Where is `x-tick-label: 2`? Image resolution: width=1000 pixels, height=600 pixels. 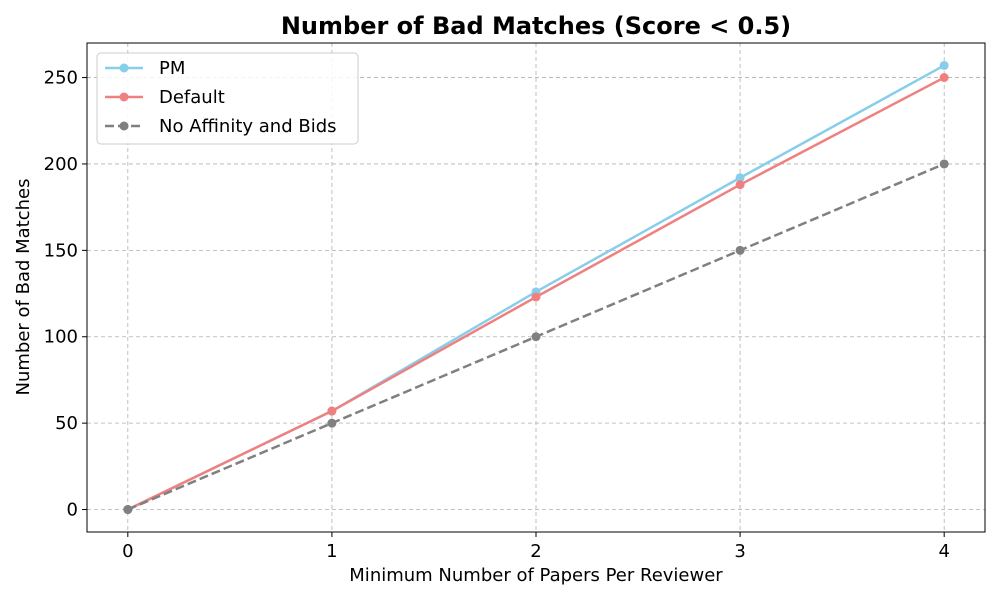 x-tick-label: 2 is located at coordinates (535, 551).